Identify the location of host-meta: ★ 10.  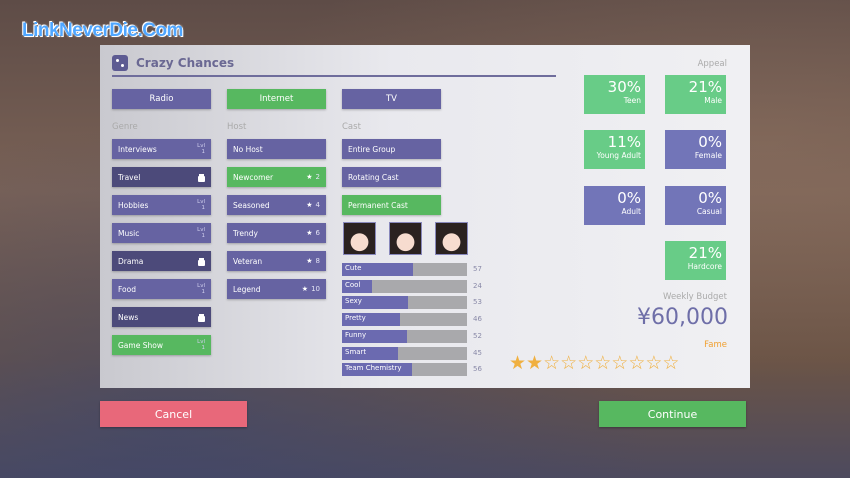
(311, 289).